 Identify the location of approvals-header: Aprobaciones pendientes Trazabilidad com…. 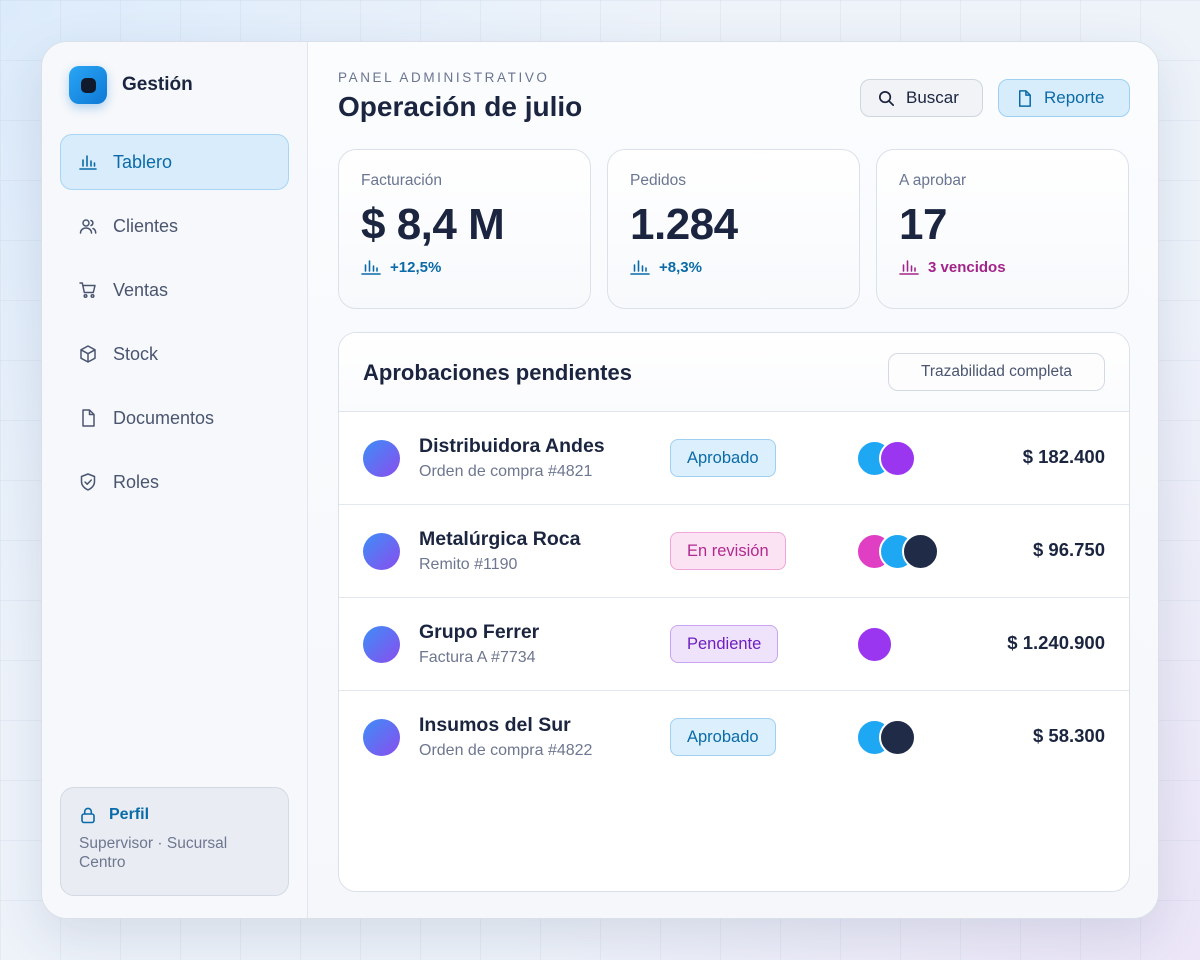
(734, 372).